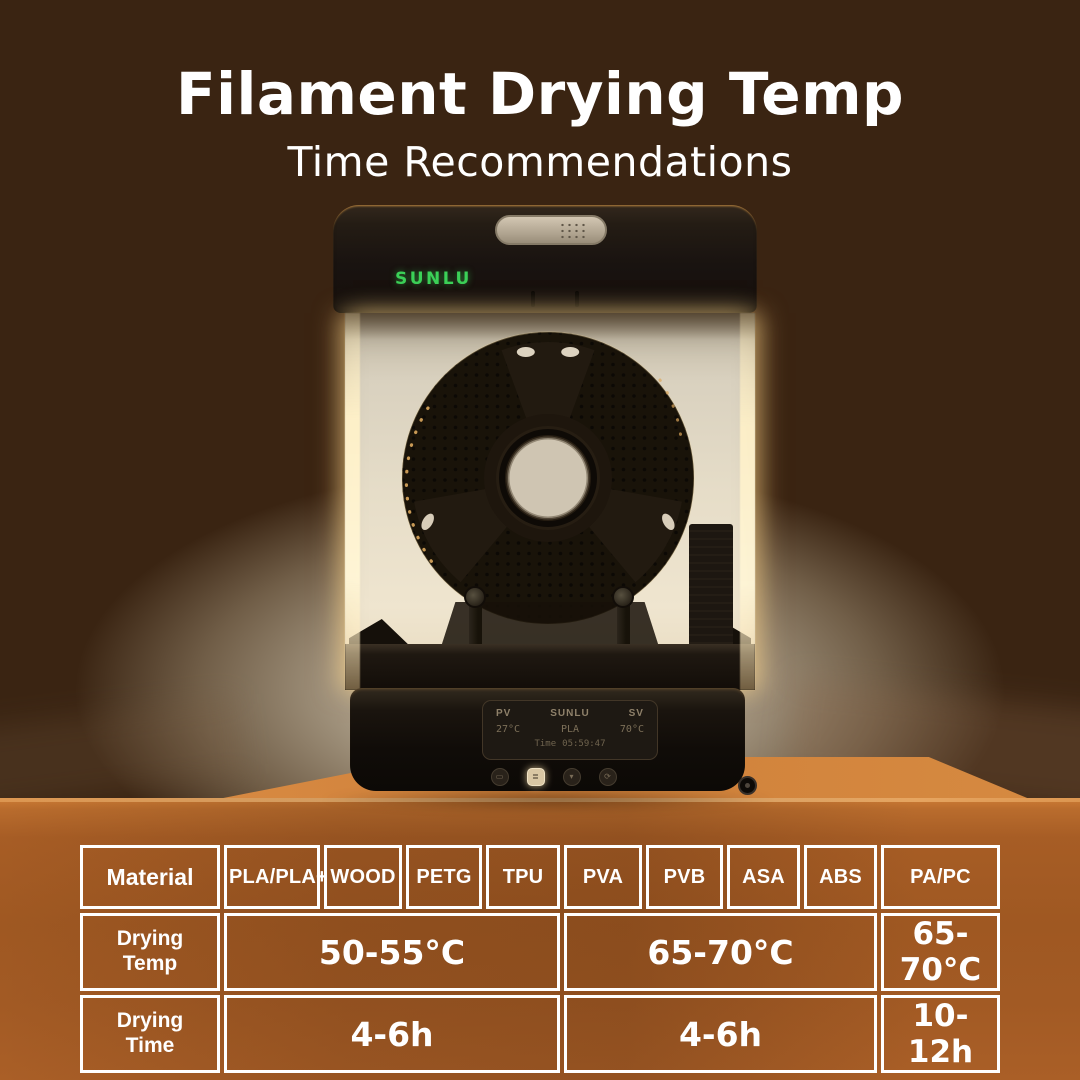  What do you see at coordinates (540, 162) in the screenshot?
I see `page-subtitle: Time Recommendations` at bounding box center [540, 162].